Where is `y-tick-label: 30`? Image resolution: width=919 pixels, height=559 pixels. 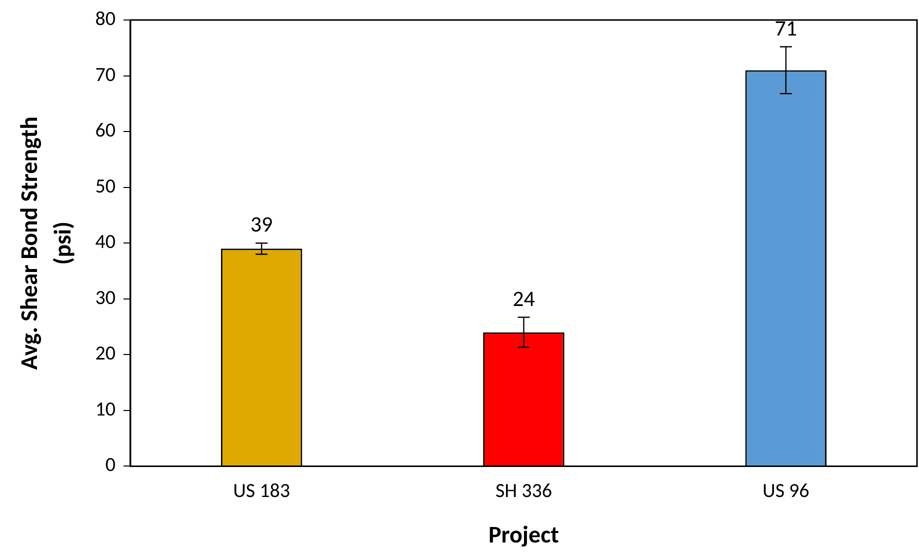 y-tick-label: 30 is located at coordinates (105, 298).